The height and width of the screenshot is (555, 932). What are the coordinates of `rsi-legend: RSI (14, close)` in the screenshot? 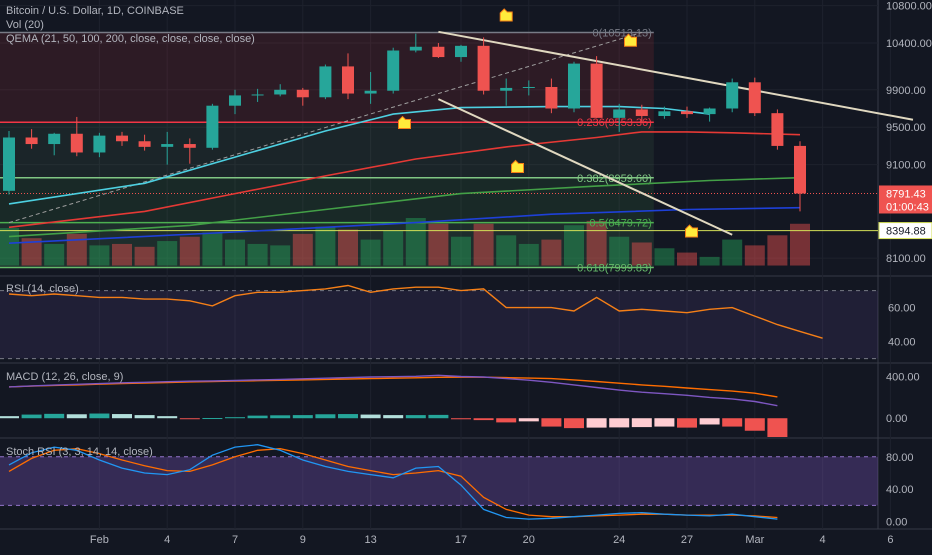 It's located at (42, 289).